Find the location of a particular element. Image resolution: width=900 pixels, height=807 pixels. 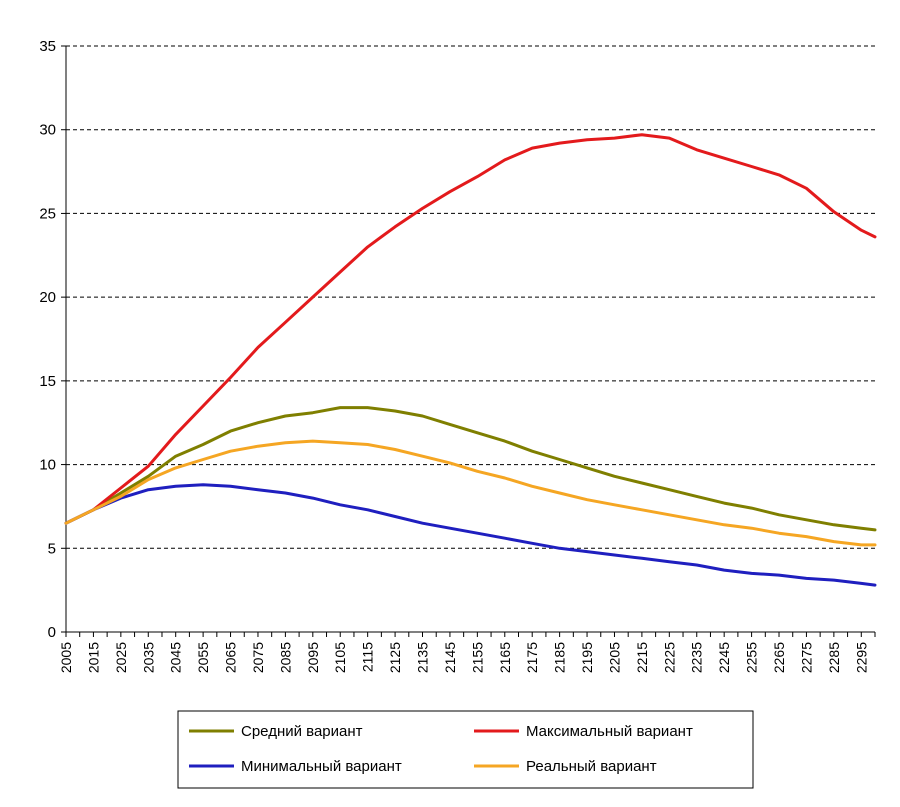

x-tick-label: 2285 is located at coordinates (834, 657).